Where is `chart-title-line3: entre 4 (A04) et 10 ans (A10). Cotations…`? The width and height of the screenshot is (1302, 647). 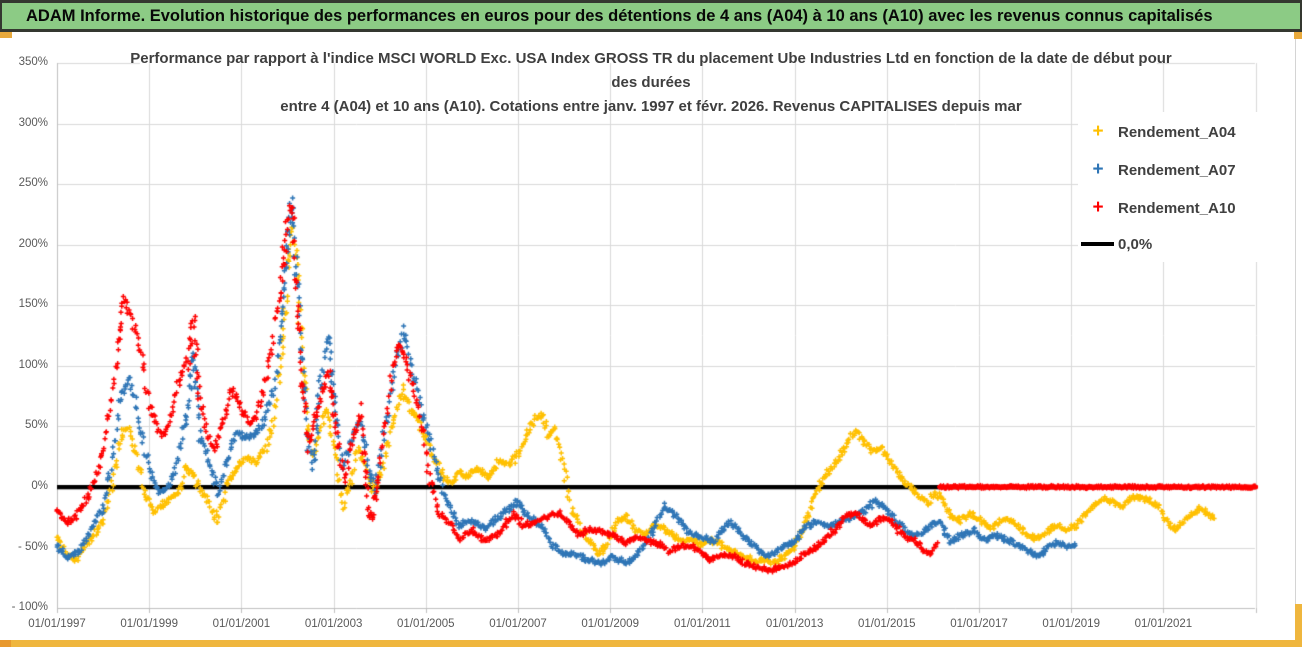
chart-title-line3: entre 4 (A04) et 10 ans (A10). Cotations… is located at coordinates (651, 106).